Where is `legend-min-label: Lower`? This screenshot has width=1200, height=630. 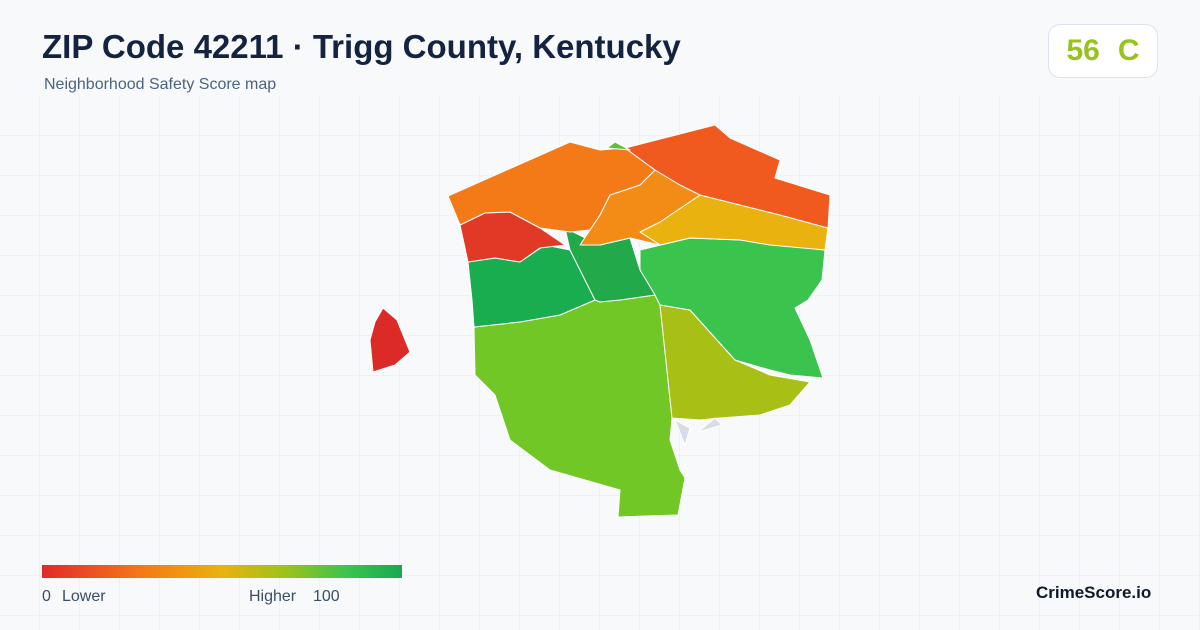
legend-min-label: Lower is located at coordinates (84, 596).